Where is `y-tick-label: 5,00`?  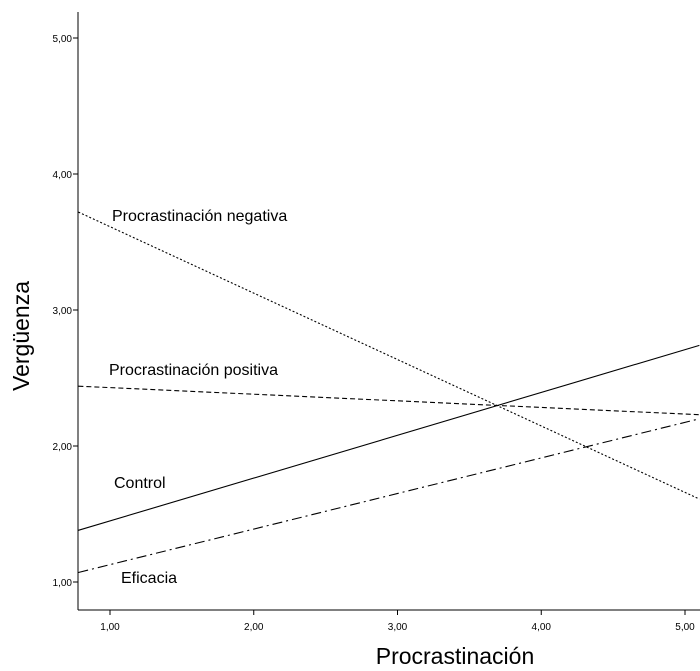
y-tick-label: 5,00 is located at coordinates (63, 39).